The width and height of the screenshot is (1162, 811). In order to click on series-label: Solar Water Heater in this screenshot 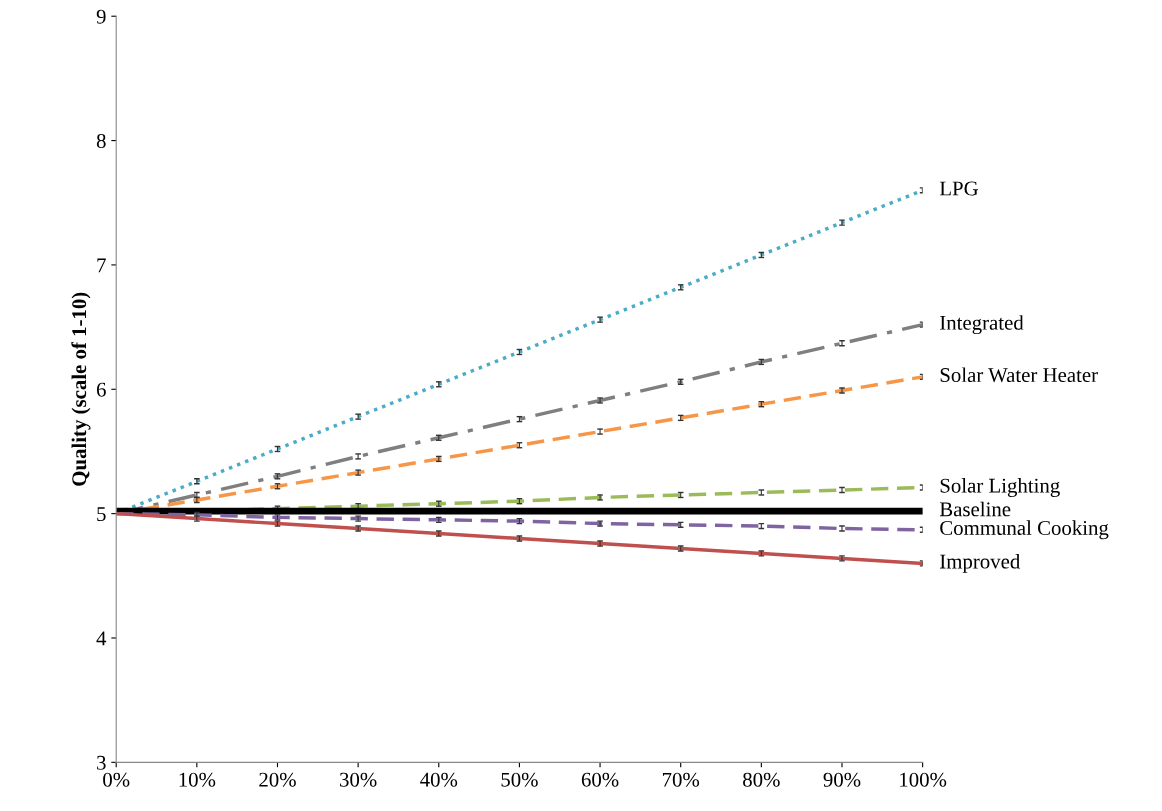, I will do `click(1019, 375)`.